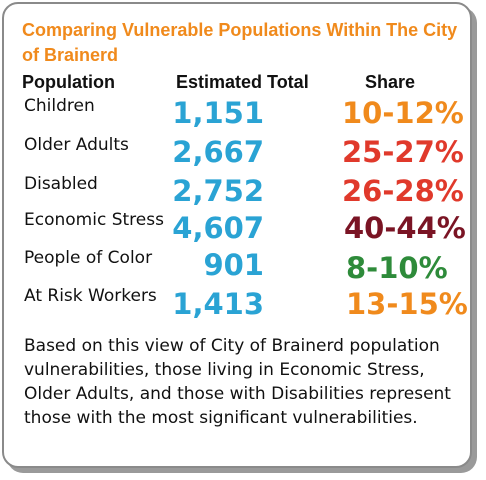 This screenshot has height=480, width=486. What do you see at coordinates (390, 82) in the screenshot?
I see `header-share: Share` at bounding box center [390, 82].